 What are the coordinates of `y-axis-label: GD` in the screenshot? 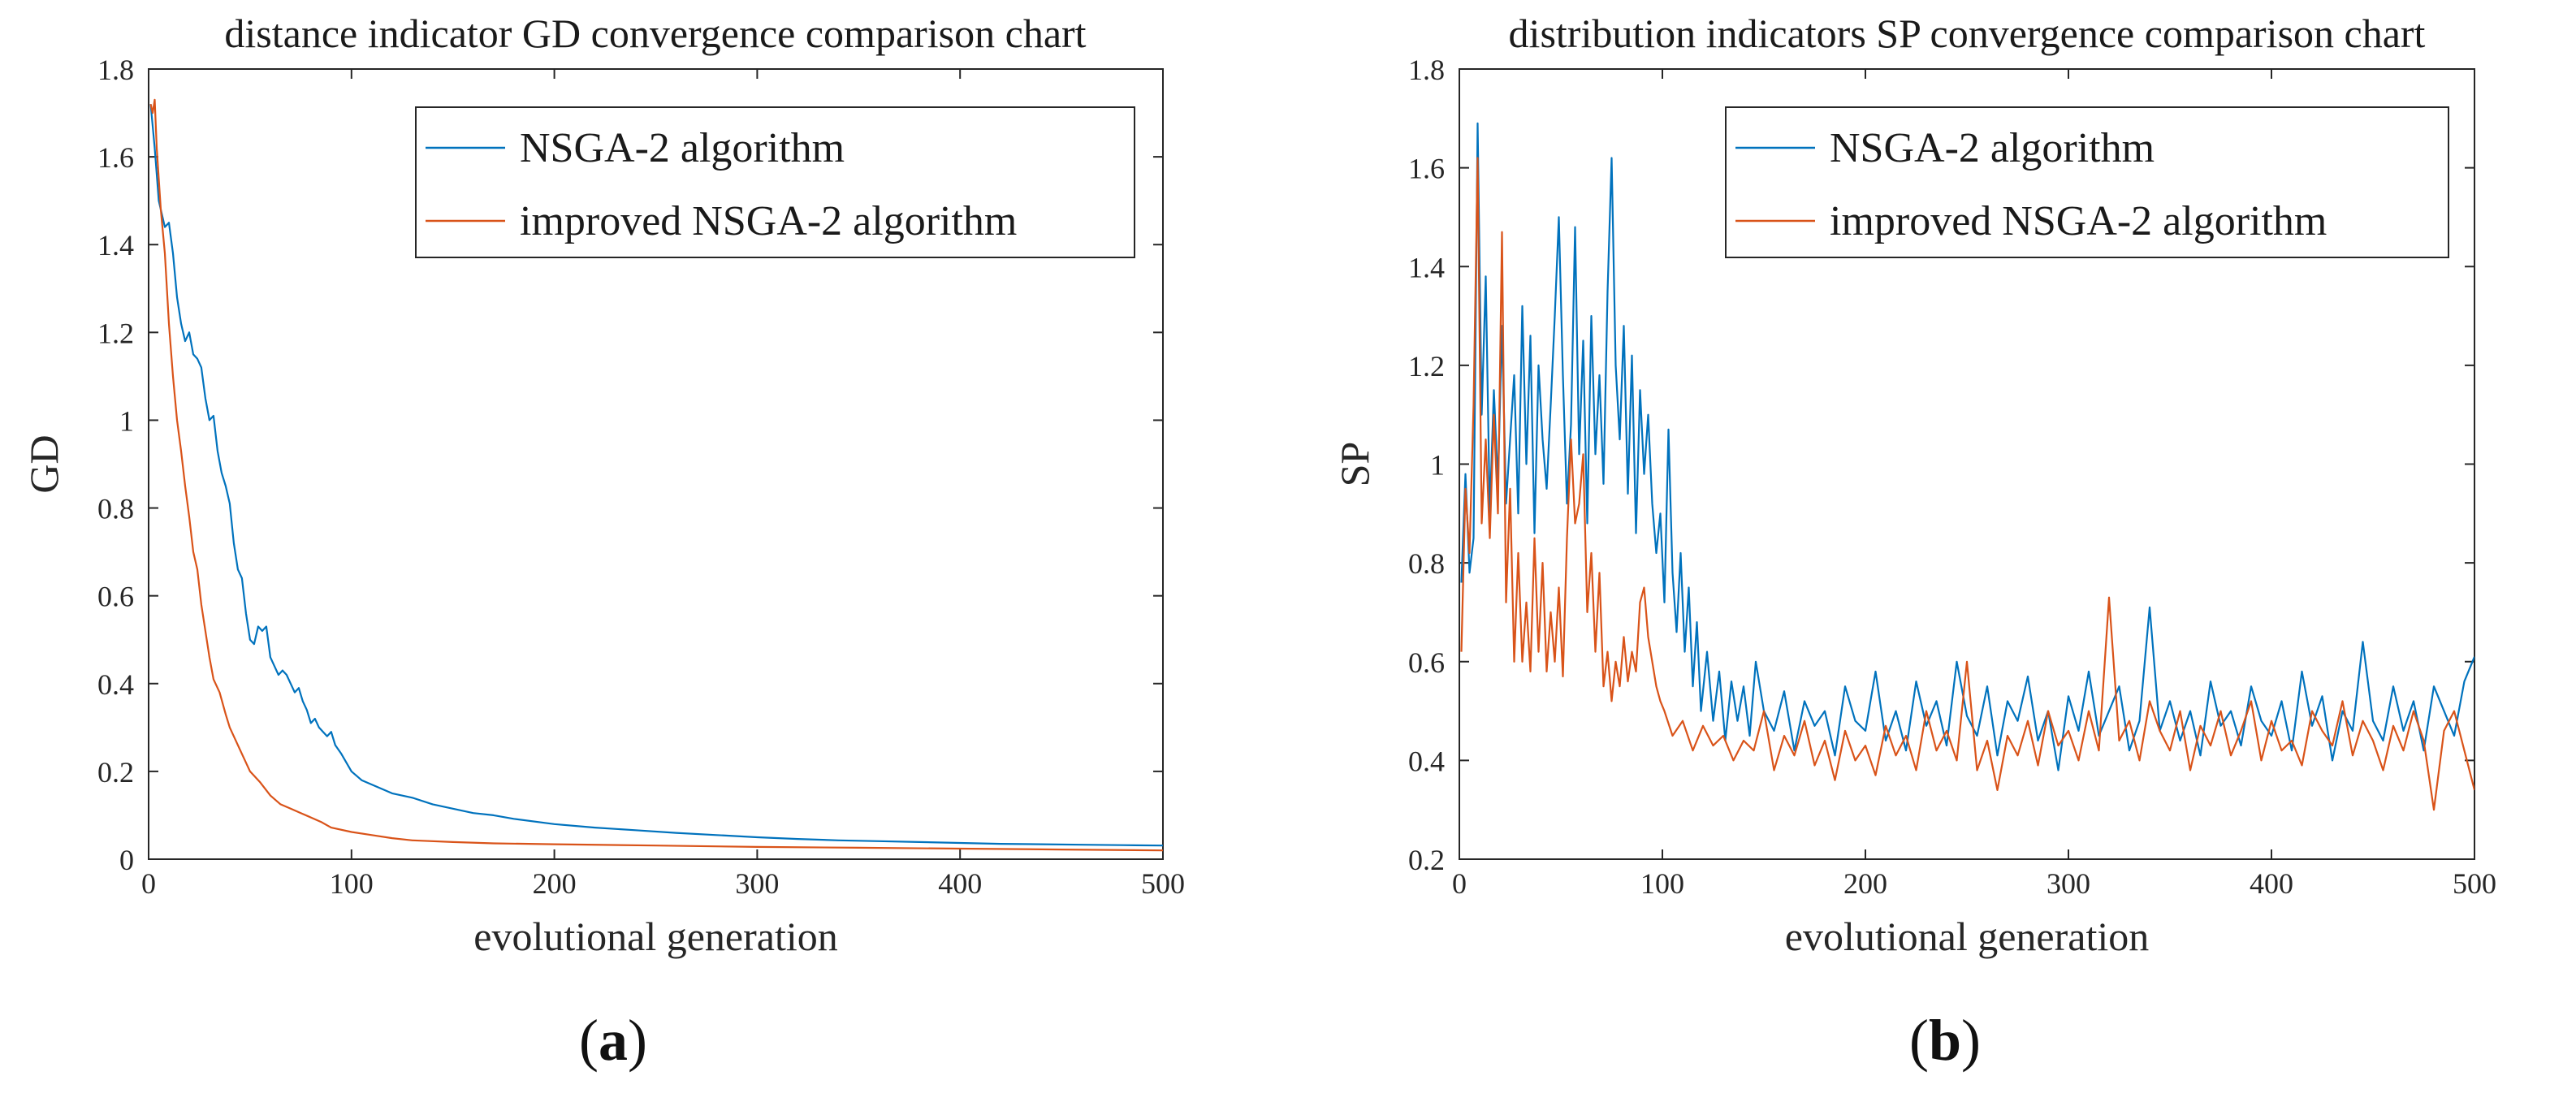 It's located at (44, 463).